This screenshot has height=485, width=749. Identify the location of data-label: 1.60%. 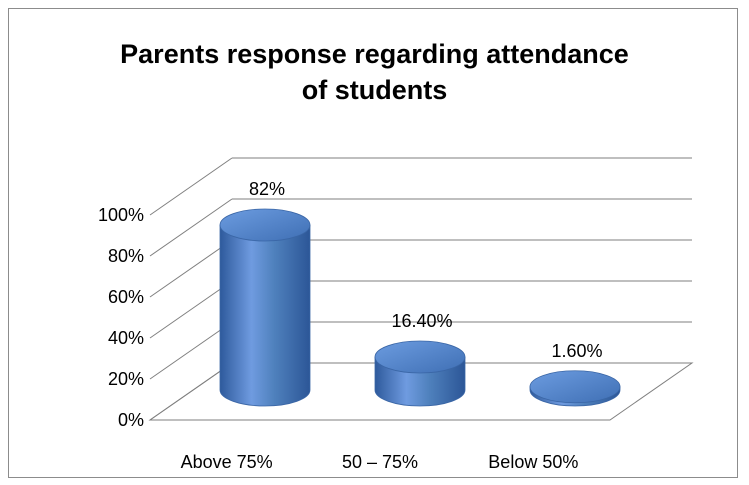
(576, 351).